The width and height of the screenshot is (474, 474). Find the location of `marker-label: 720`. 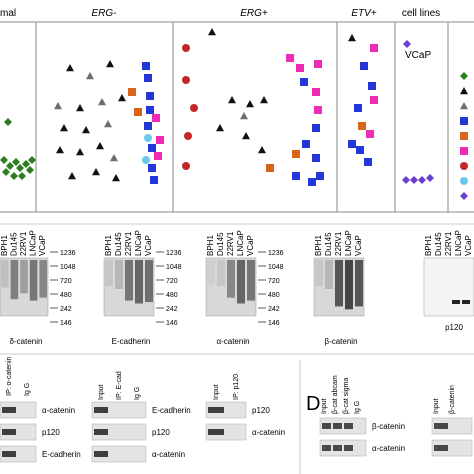

marker-label: 720 is located at coordinates (66, 281).